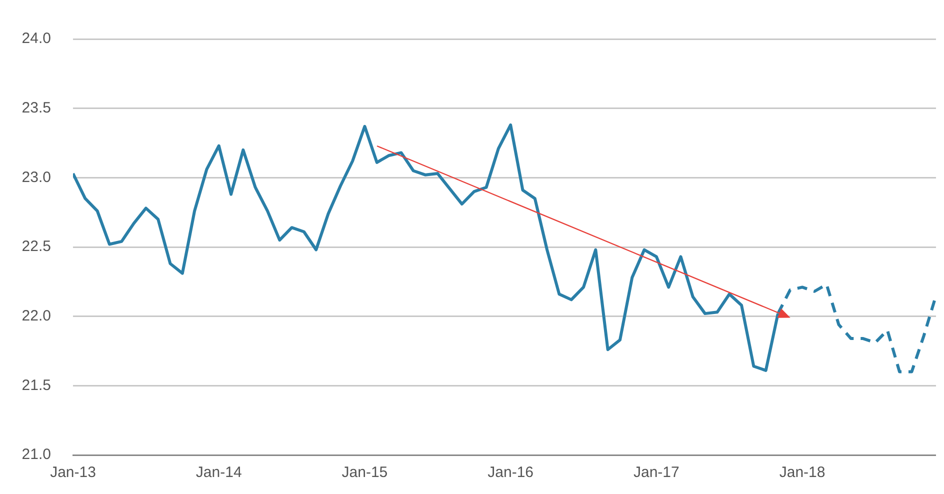  What do you see at coordinates (802, 473) in the screenshot?
I see `x-tick-label: Jan-18` at bounding box center [802, 473].